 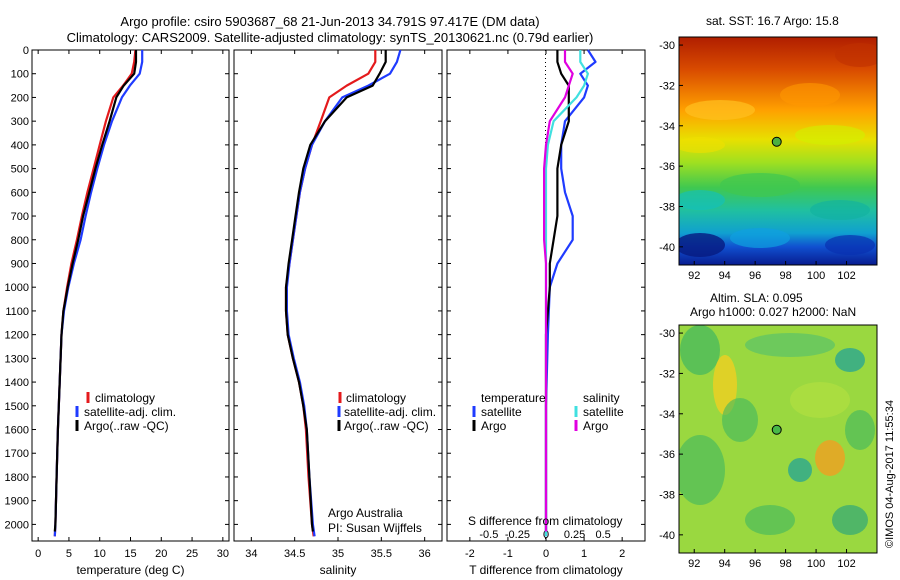 What do you see at coordinates (20, 122) in the screenshot?
I see `y-tick-label: 300` at bounding box center [20, 122].